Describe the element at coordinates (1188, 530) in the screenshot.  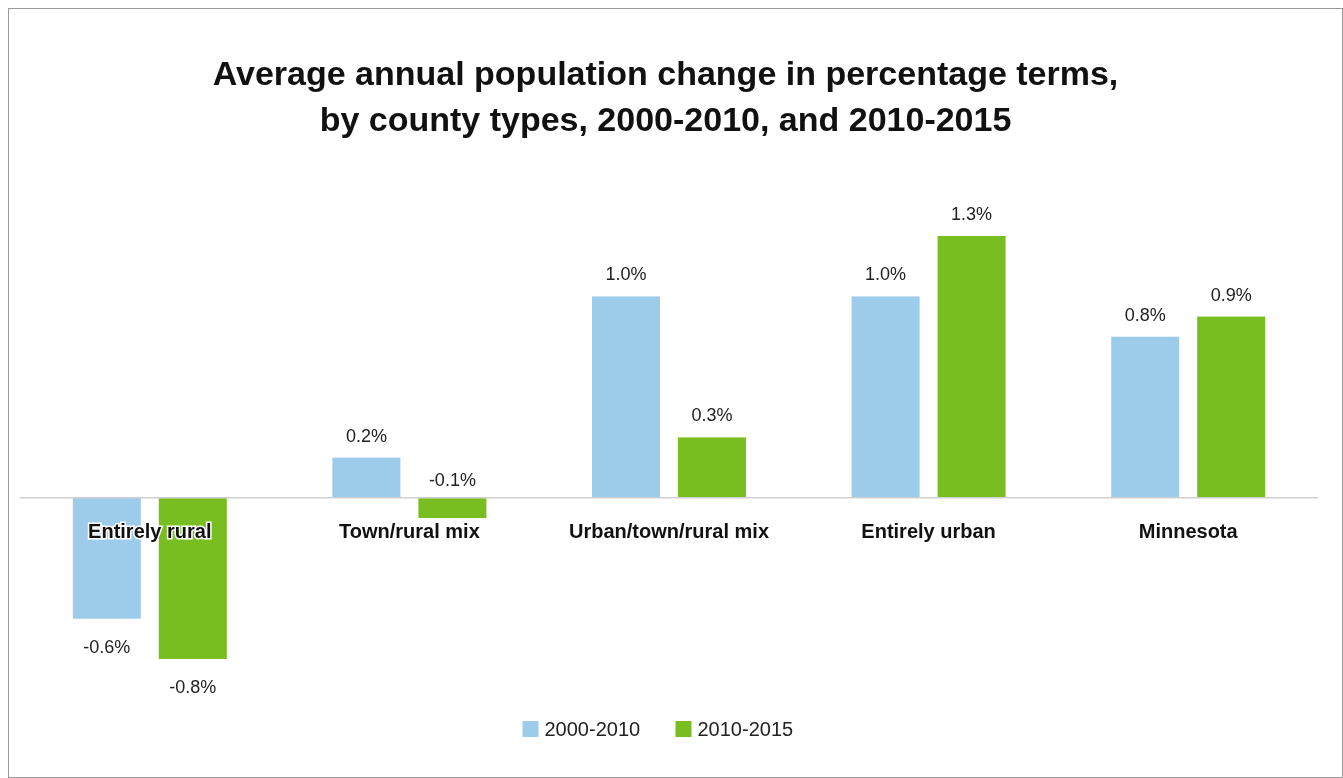
I see `x-tick-label: Minnesota` at that location.